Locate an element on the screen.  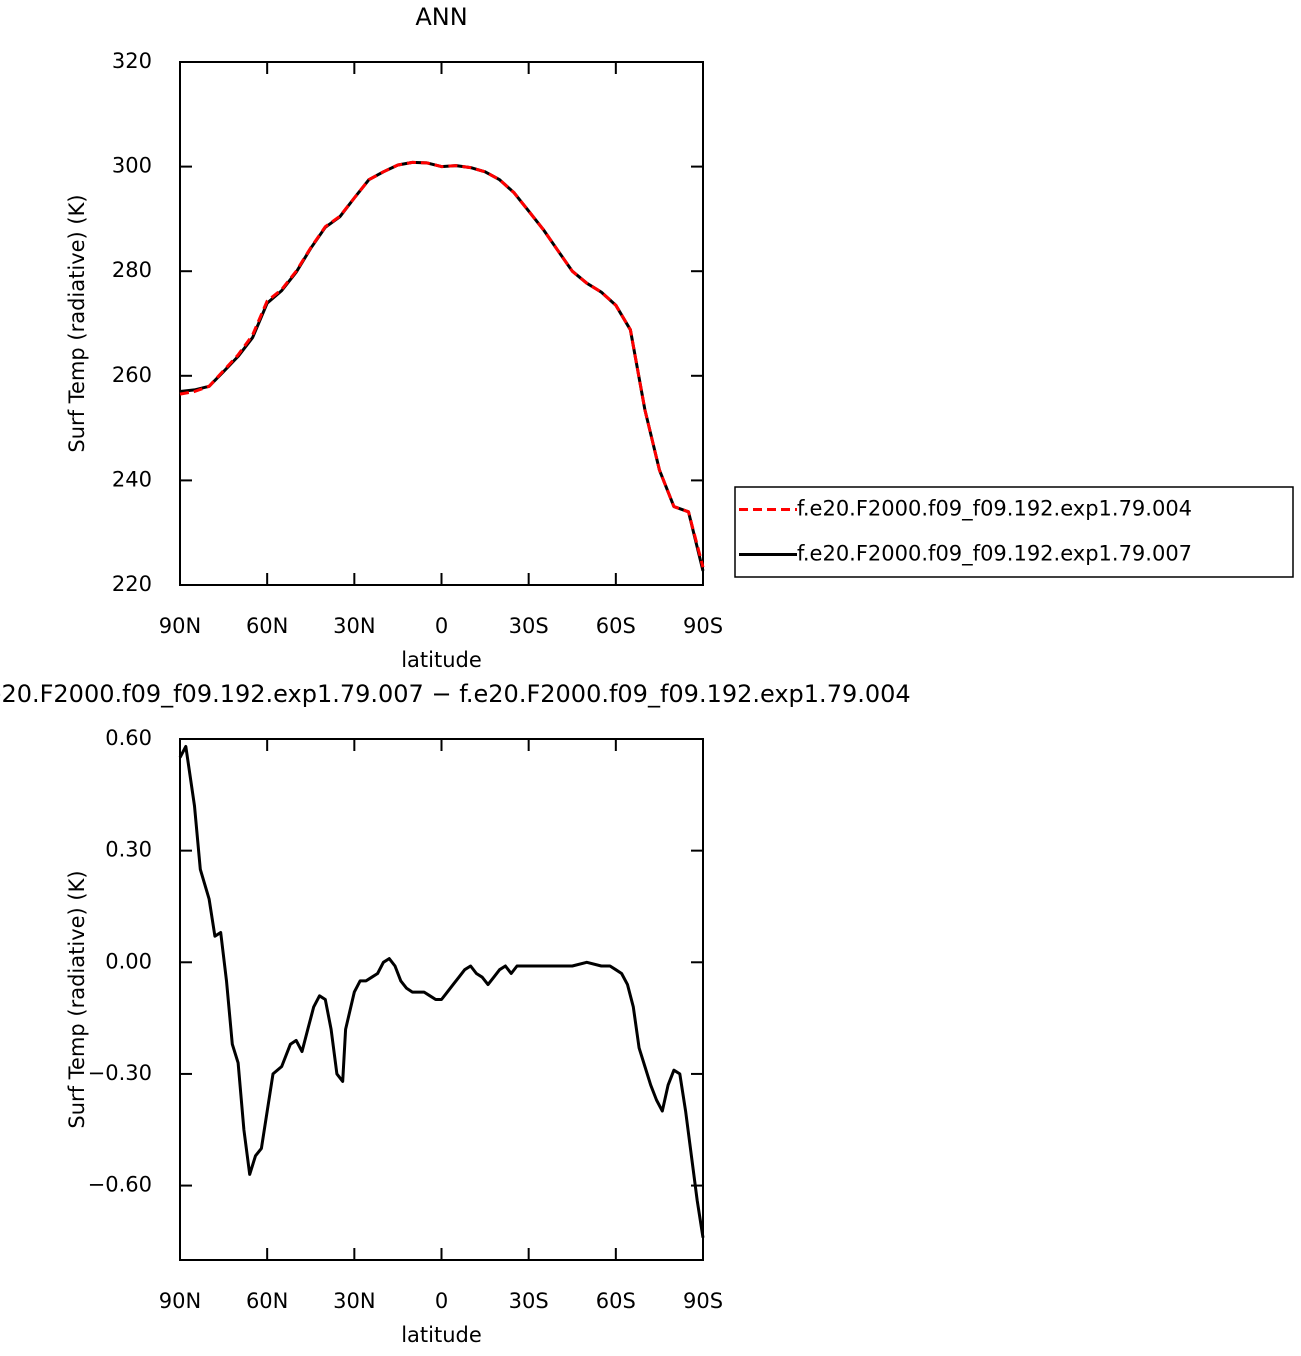
y-tick-label: −0.30 is located at coordinates (120, 1073).